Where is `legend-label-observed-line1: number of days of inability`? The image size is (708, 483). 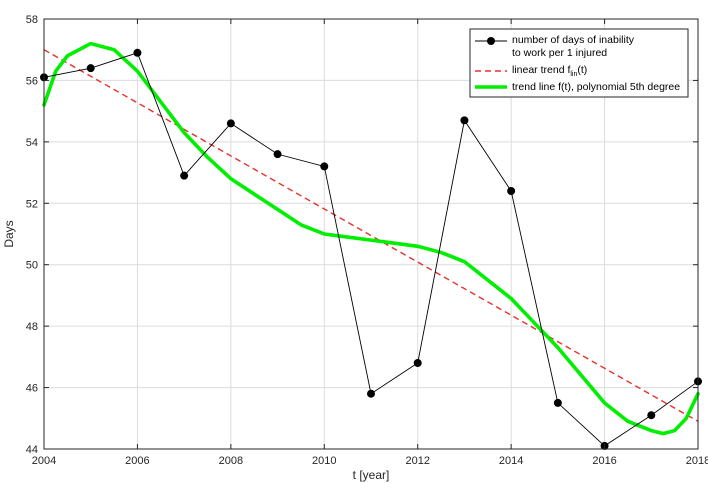 legend-label-observed-line1: number of days of inability is located at coordinates (573, 40).